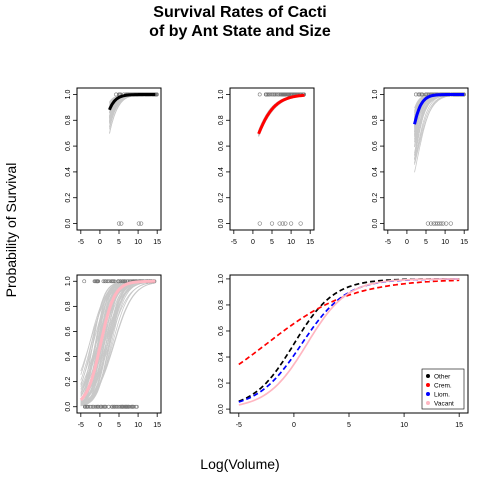 This screenshot has width=480, height=480. What do you see at coordinates (240, 12) in the screenshot?
I see `chart-title-line-1: Survival Rates of Cacti` at bounding box center [240, 12].